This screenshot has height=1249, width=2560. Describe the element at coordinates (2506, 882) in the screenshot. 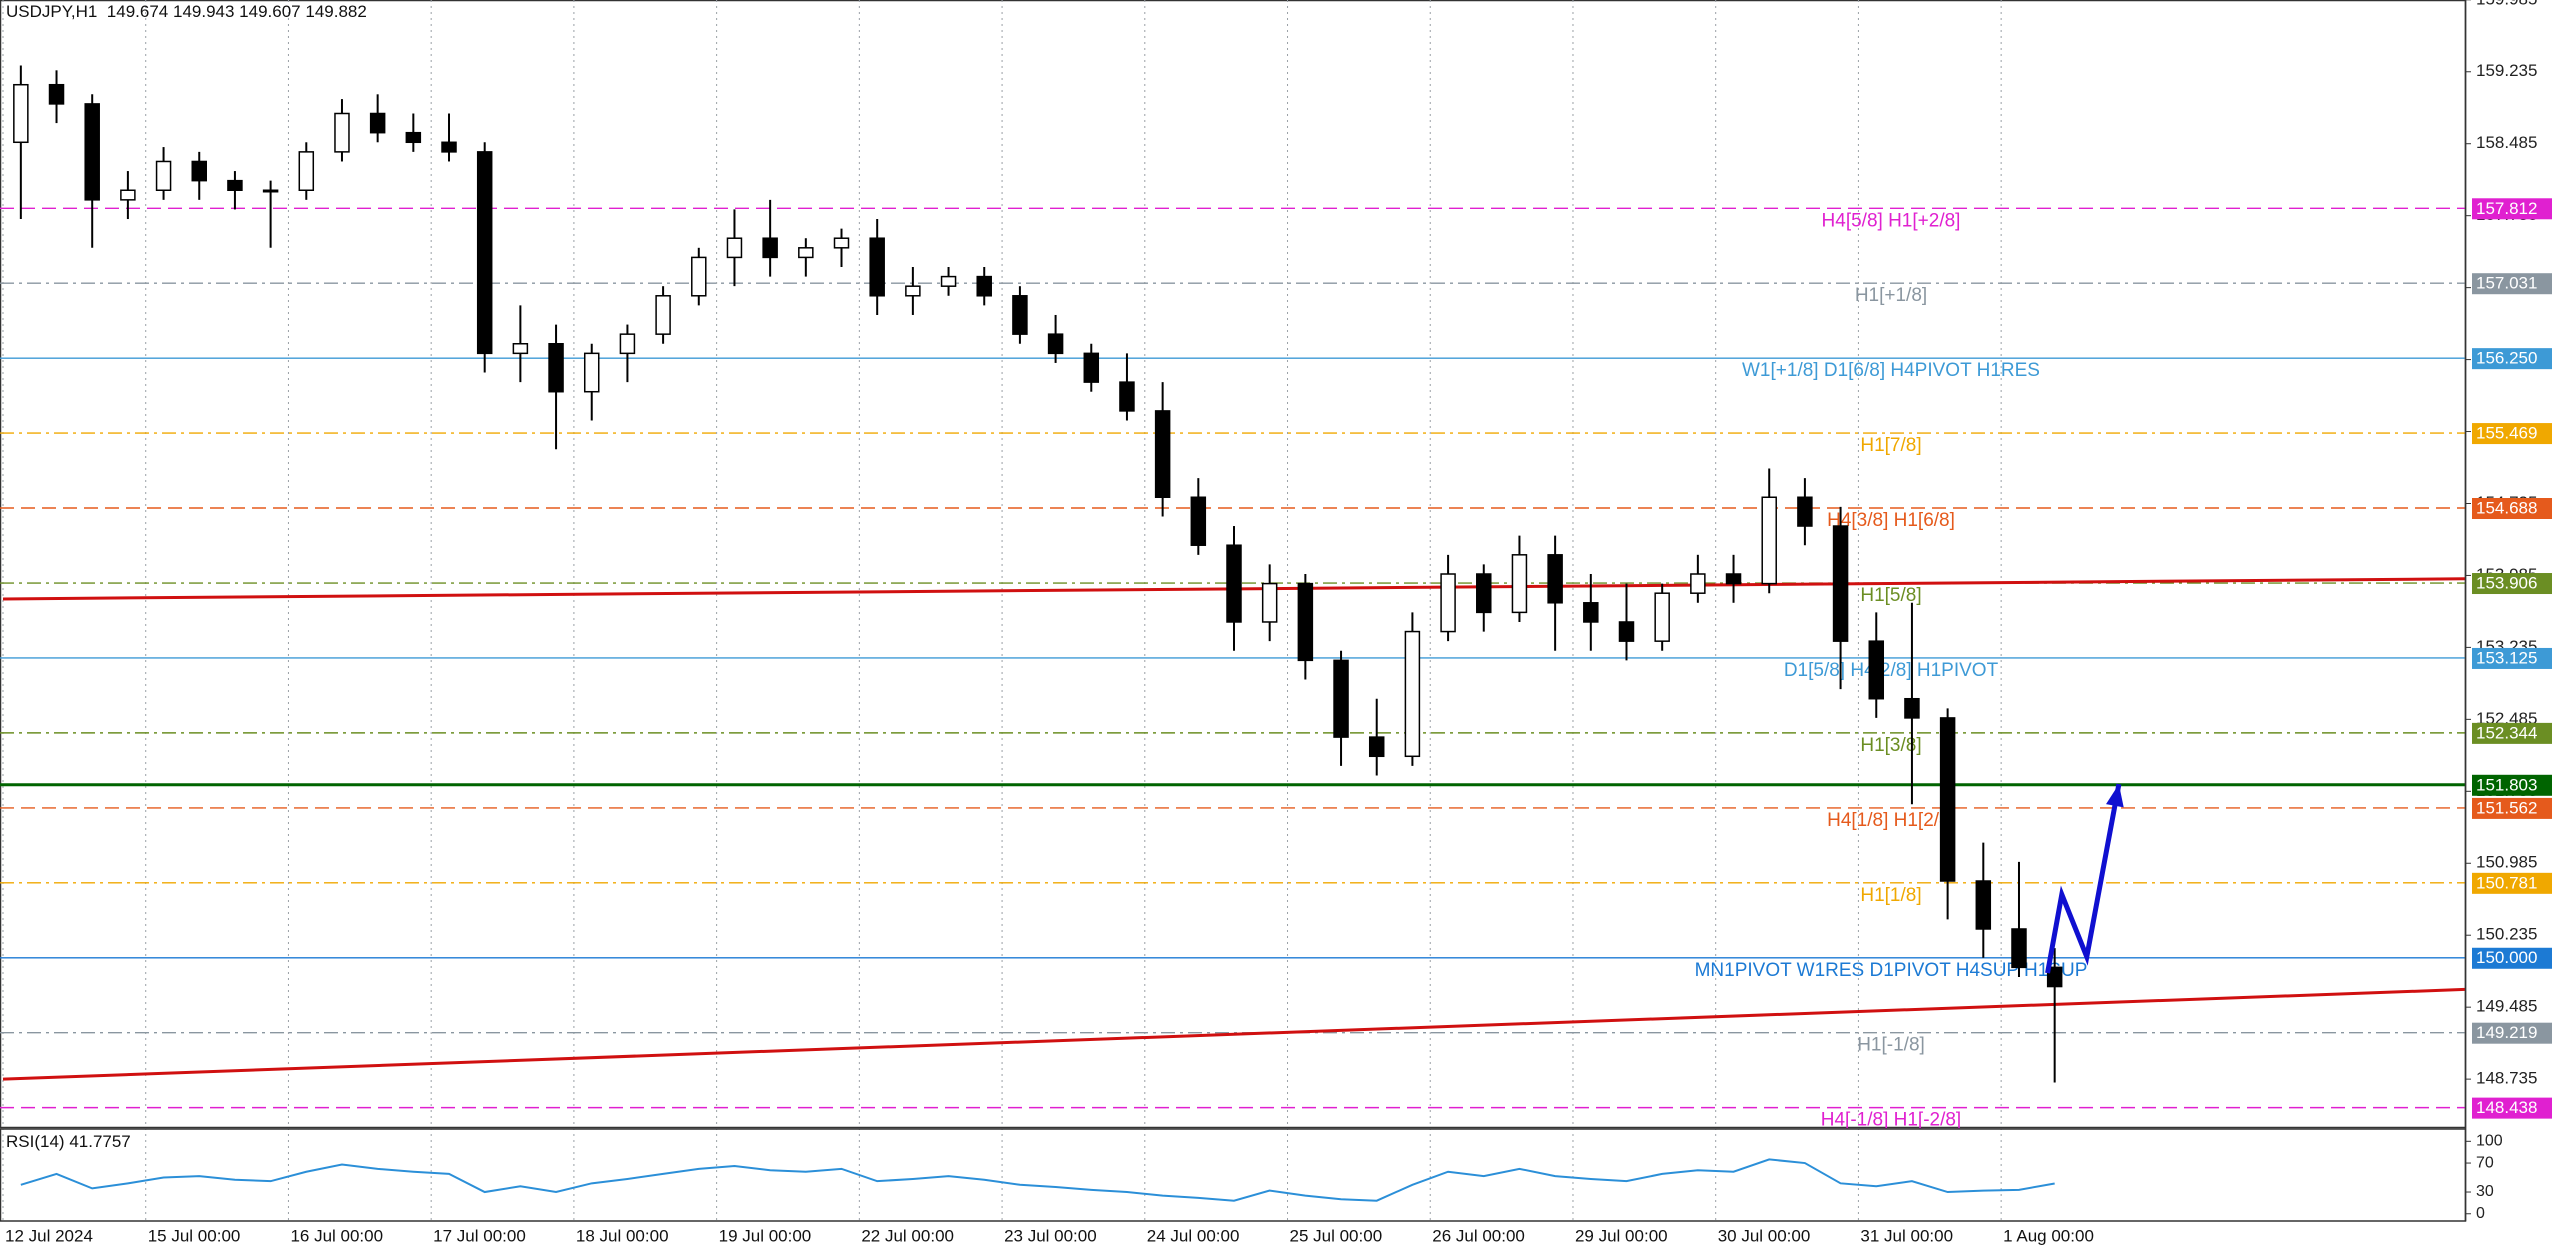

I see `price-tag-label: 150.781` at that location.